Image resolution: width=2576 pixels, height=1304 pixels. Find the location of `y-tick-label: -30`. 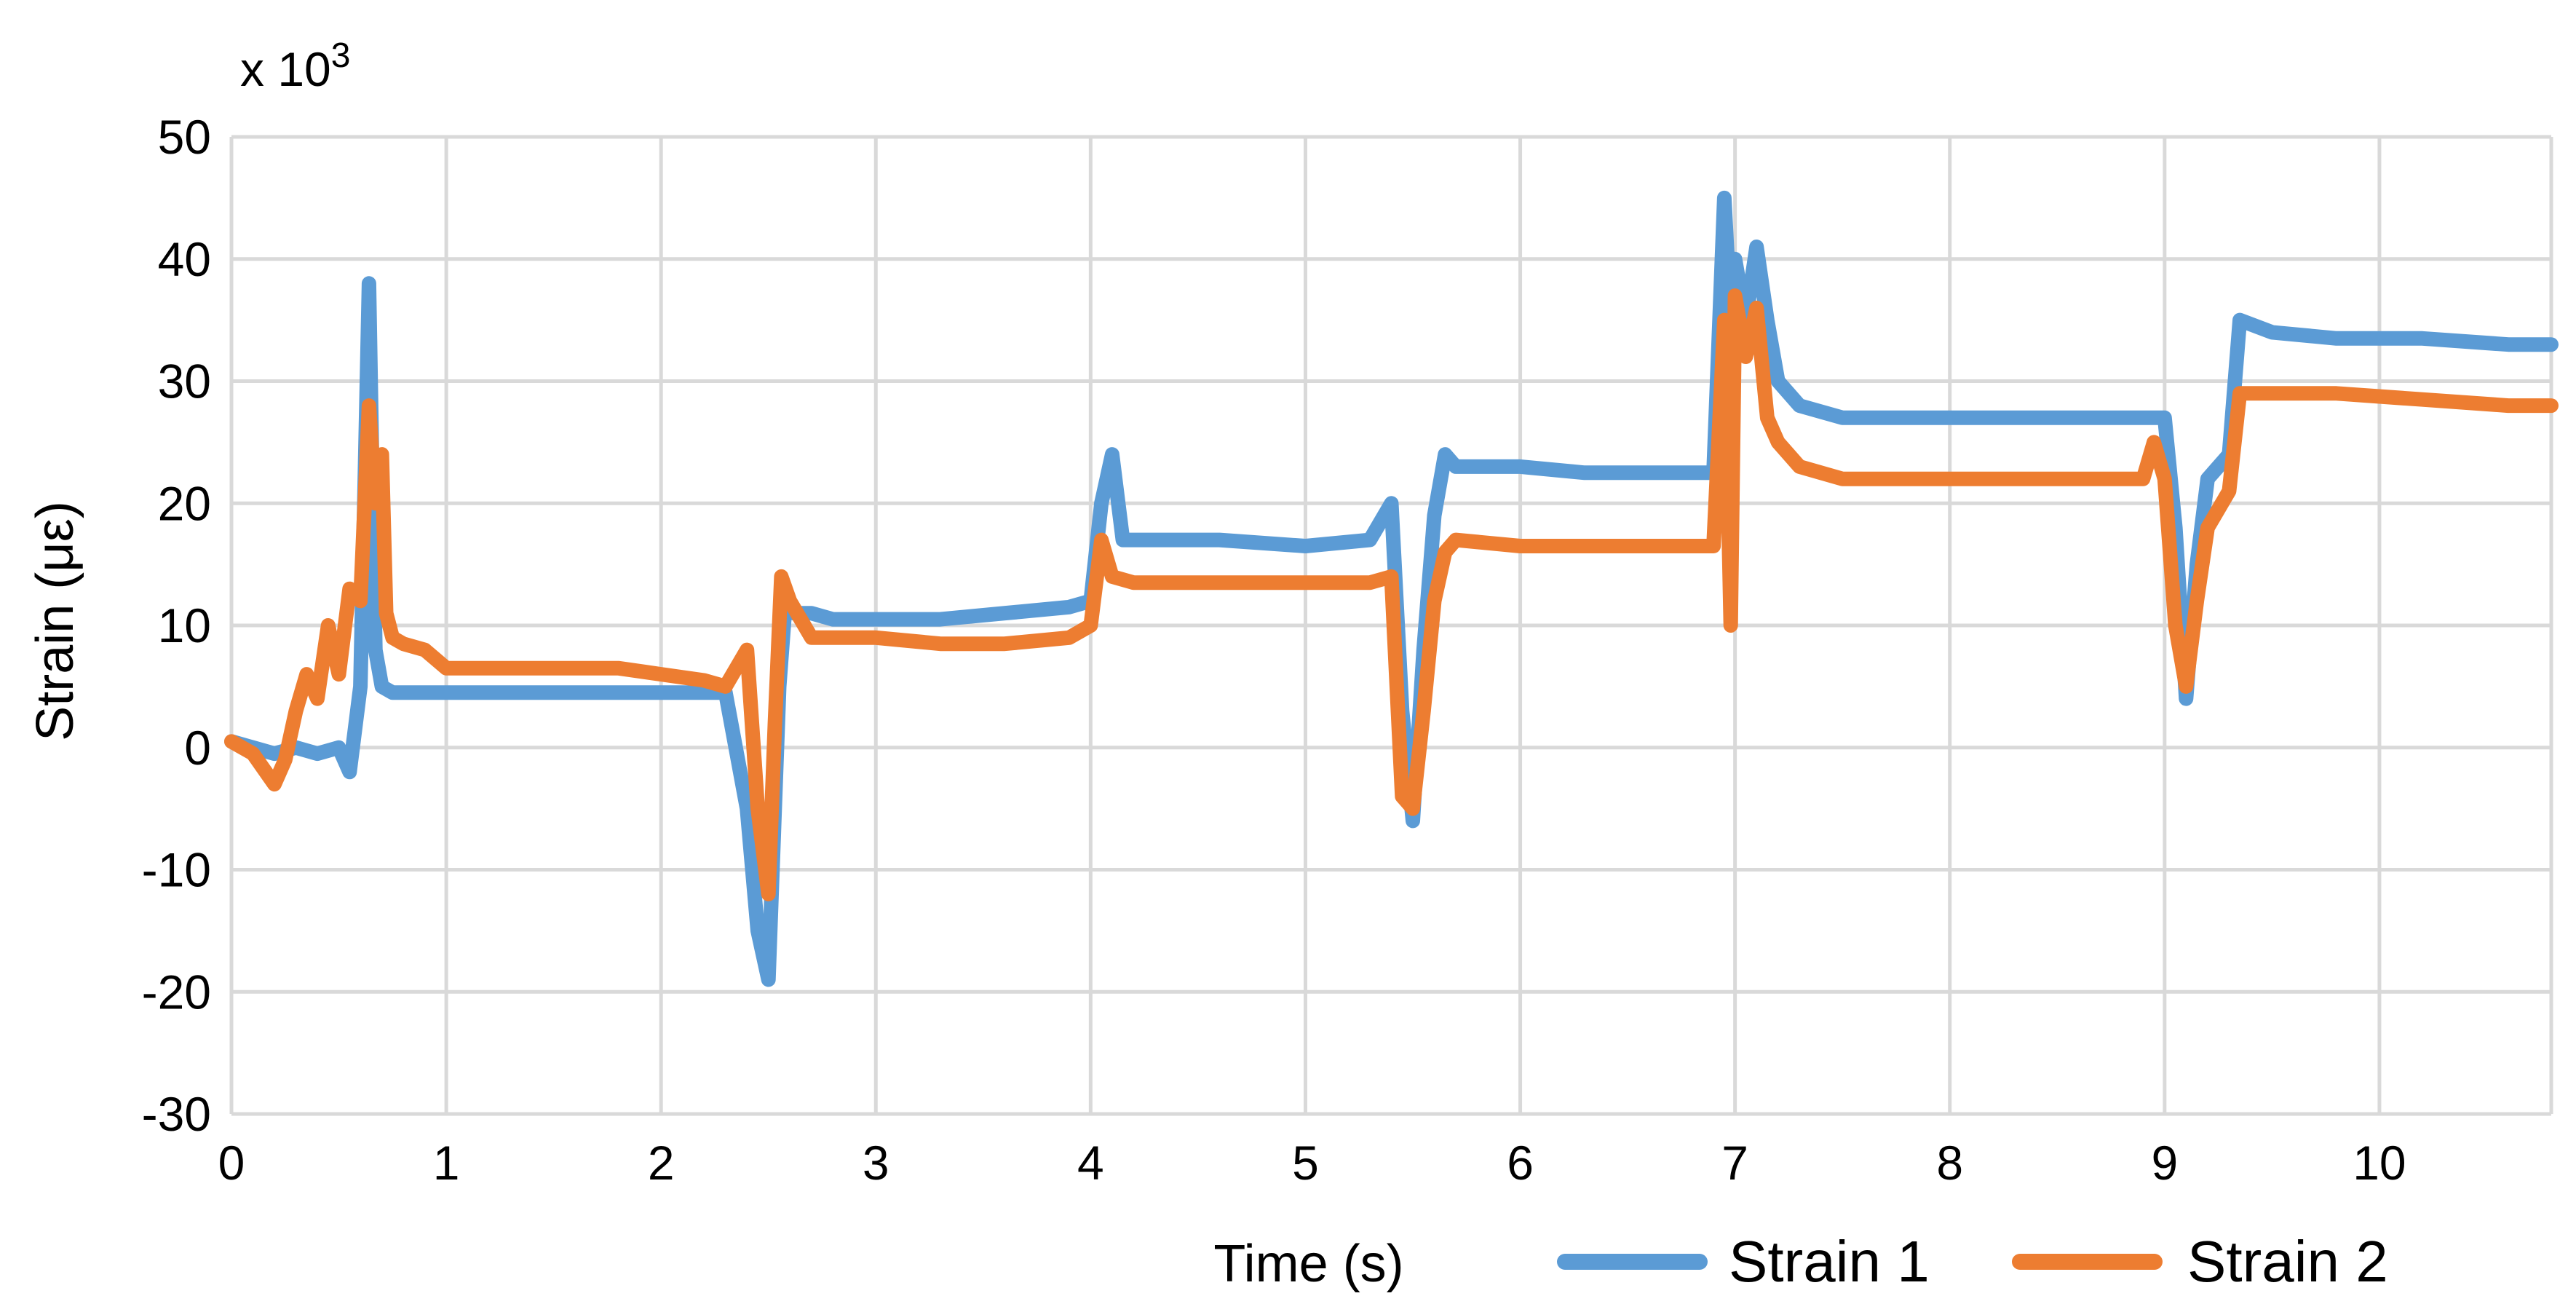

y-tick-label: -30 is located at coordinates (176, 1114).